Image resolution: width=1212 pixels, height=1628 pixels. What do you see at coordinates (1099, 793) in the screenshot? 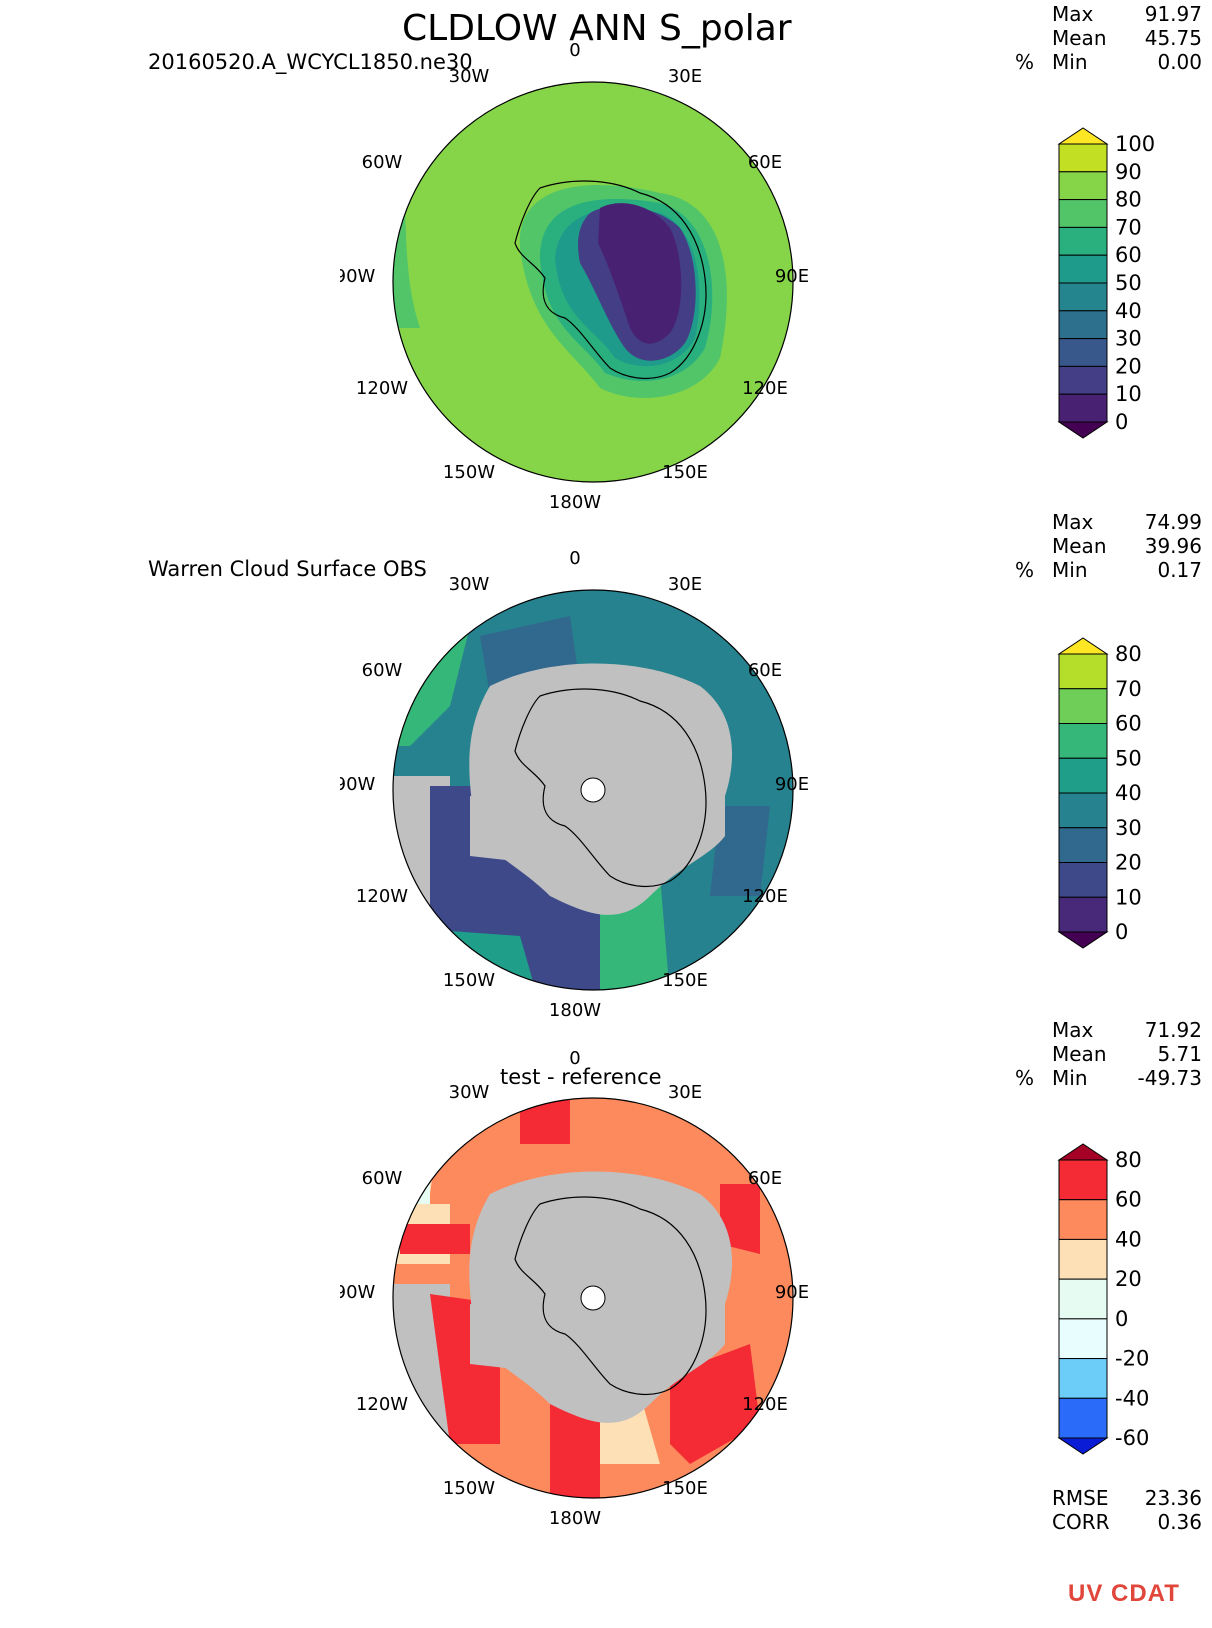
I see `panel-2-colorbar: 80 70 60 50 40 30 20 10 0` at bounding box center [1099, 793].